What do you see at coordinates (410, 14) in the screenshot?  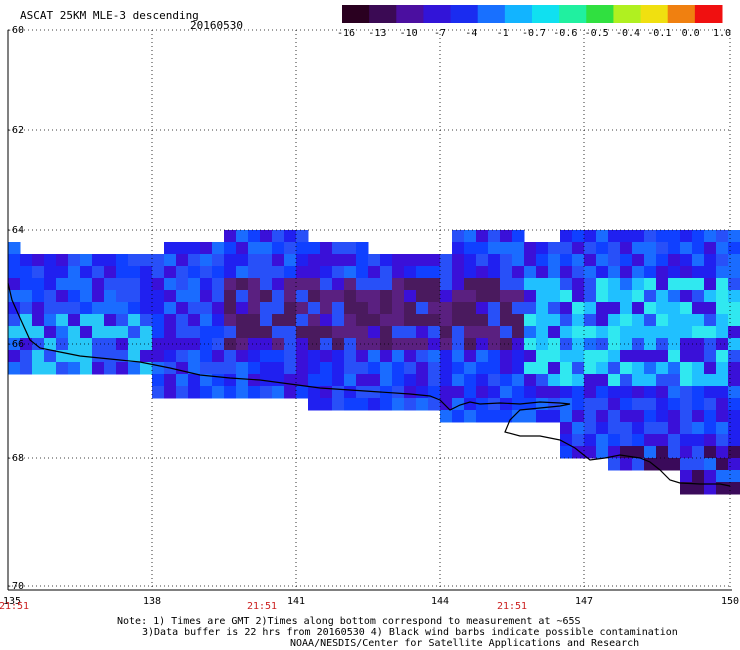 I see `colorbar-swatch` at bounding box center [410, 14].